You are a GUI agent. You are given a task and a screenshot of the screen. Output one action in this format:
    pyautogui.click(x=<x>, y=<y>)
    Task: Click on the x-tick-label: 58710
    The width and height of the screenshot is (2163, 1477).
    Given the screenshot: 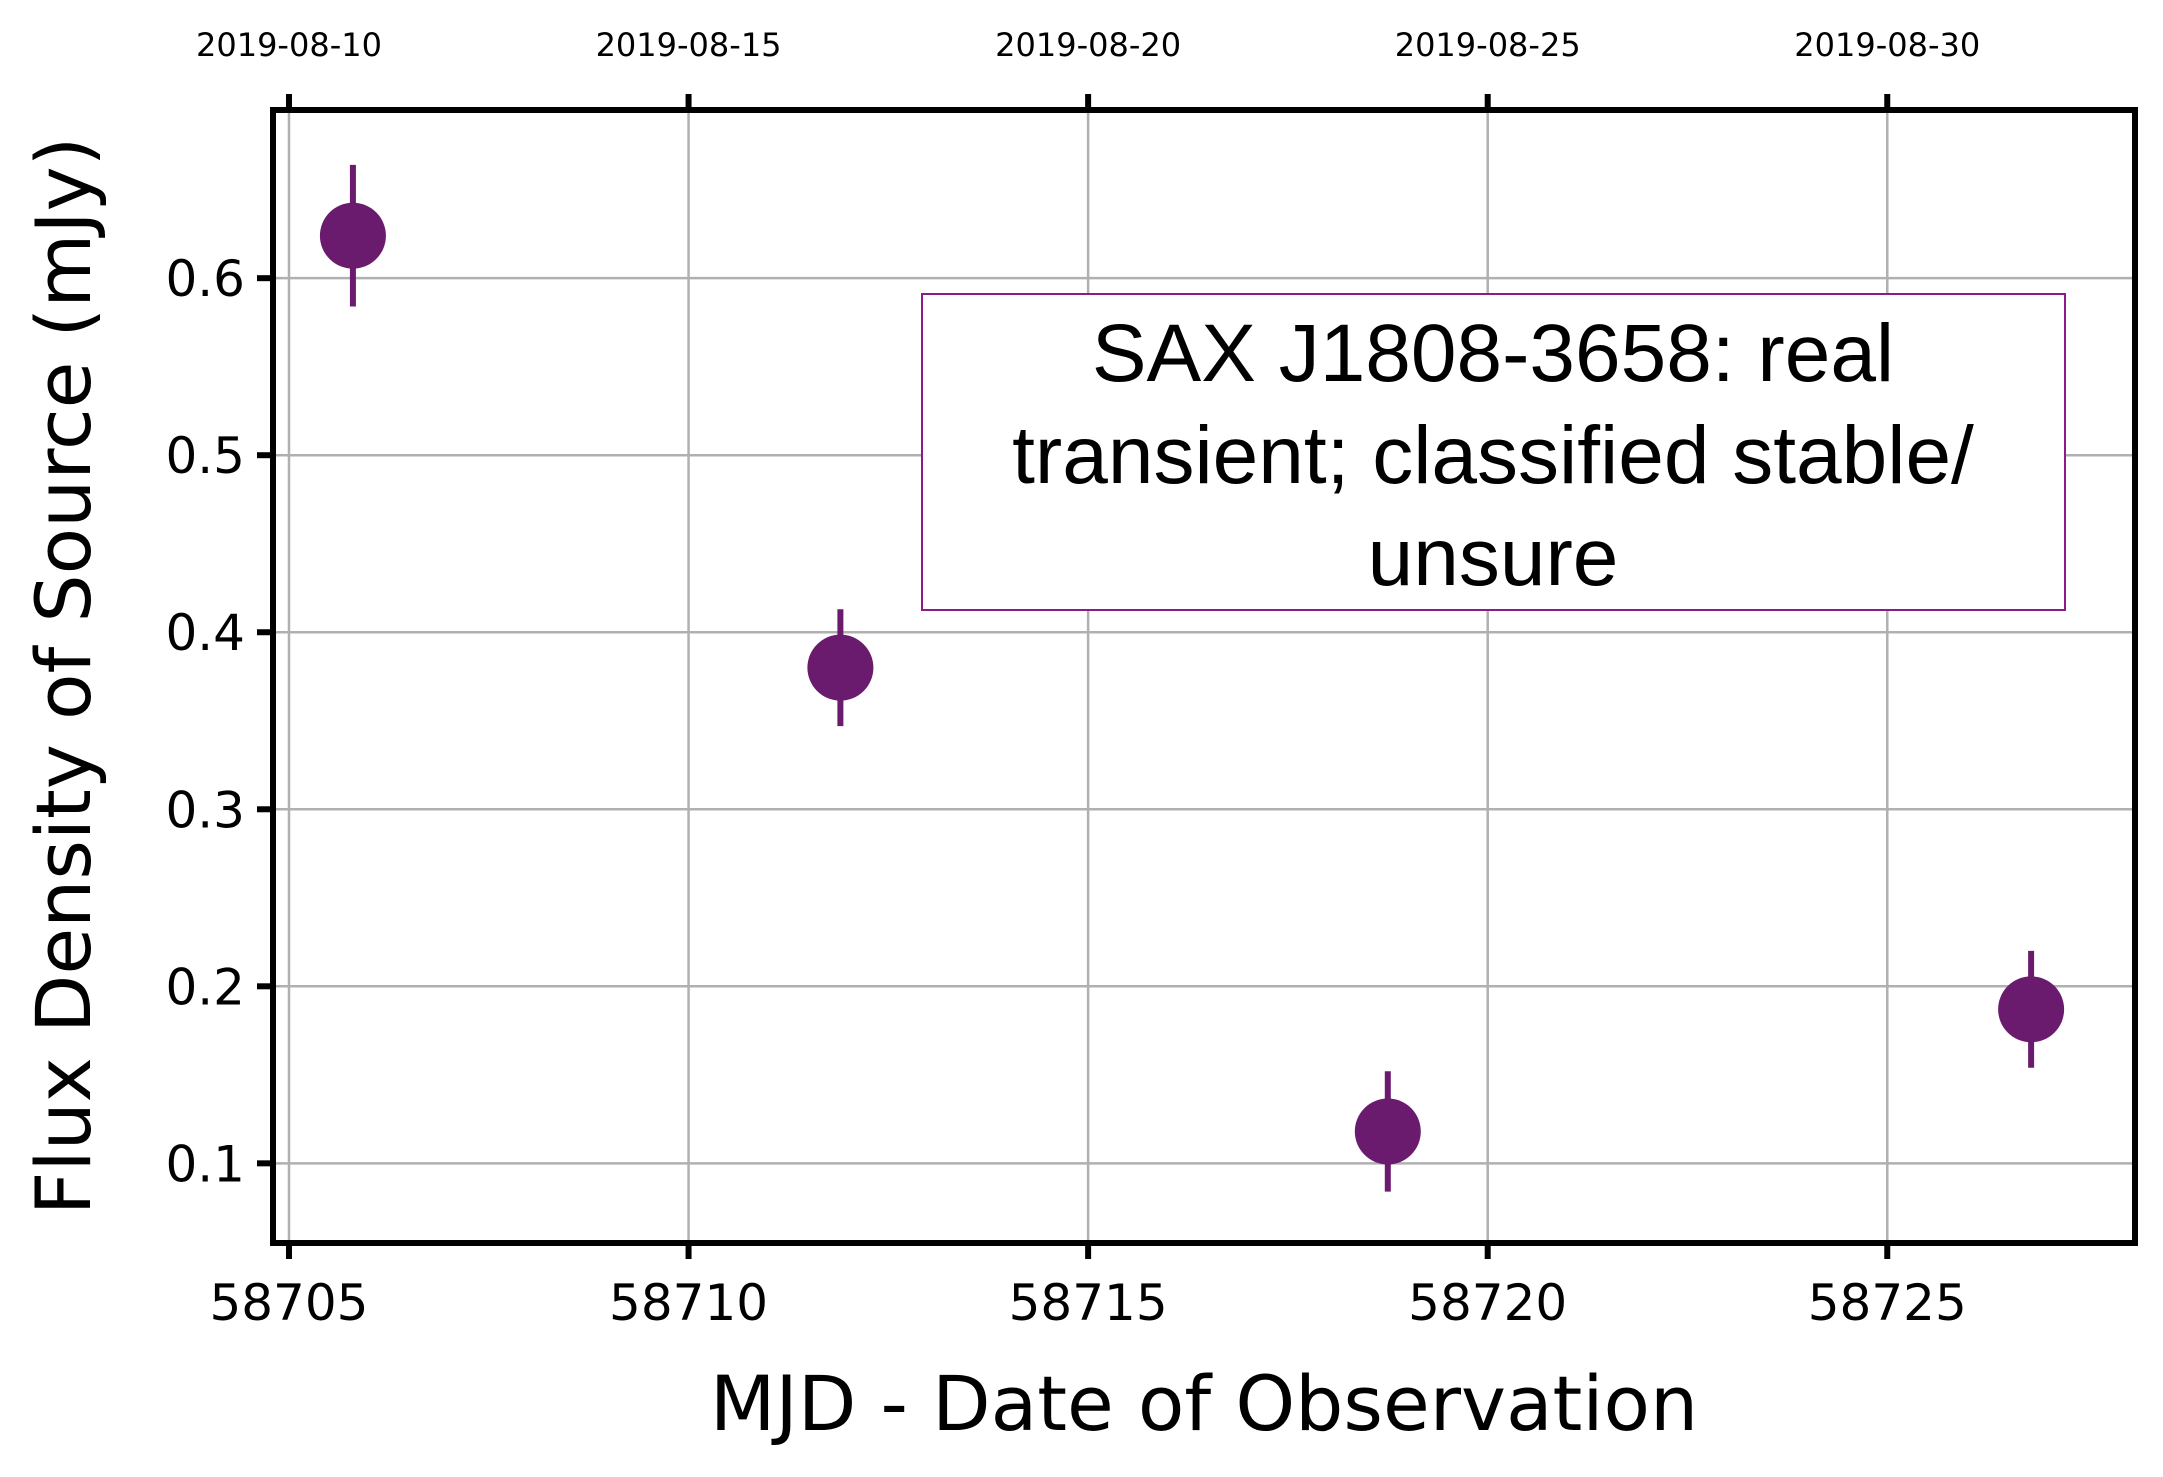 What is the action you would take?
    pyautogui.click(x=688, y=1303)
    